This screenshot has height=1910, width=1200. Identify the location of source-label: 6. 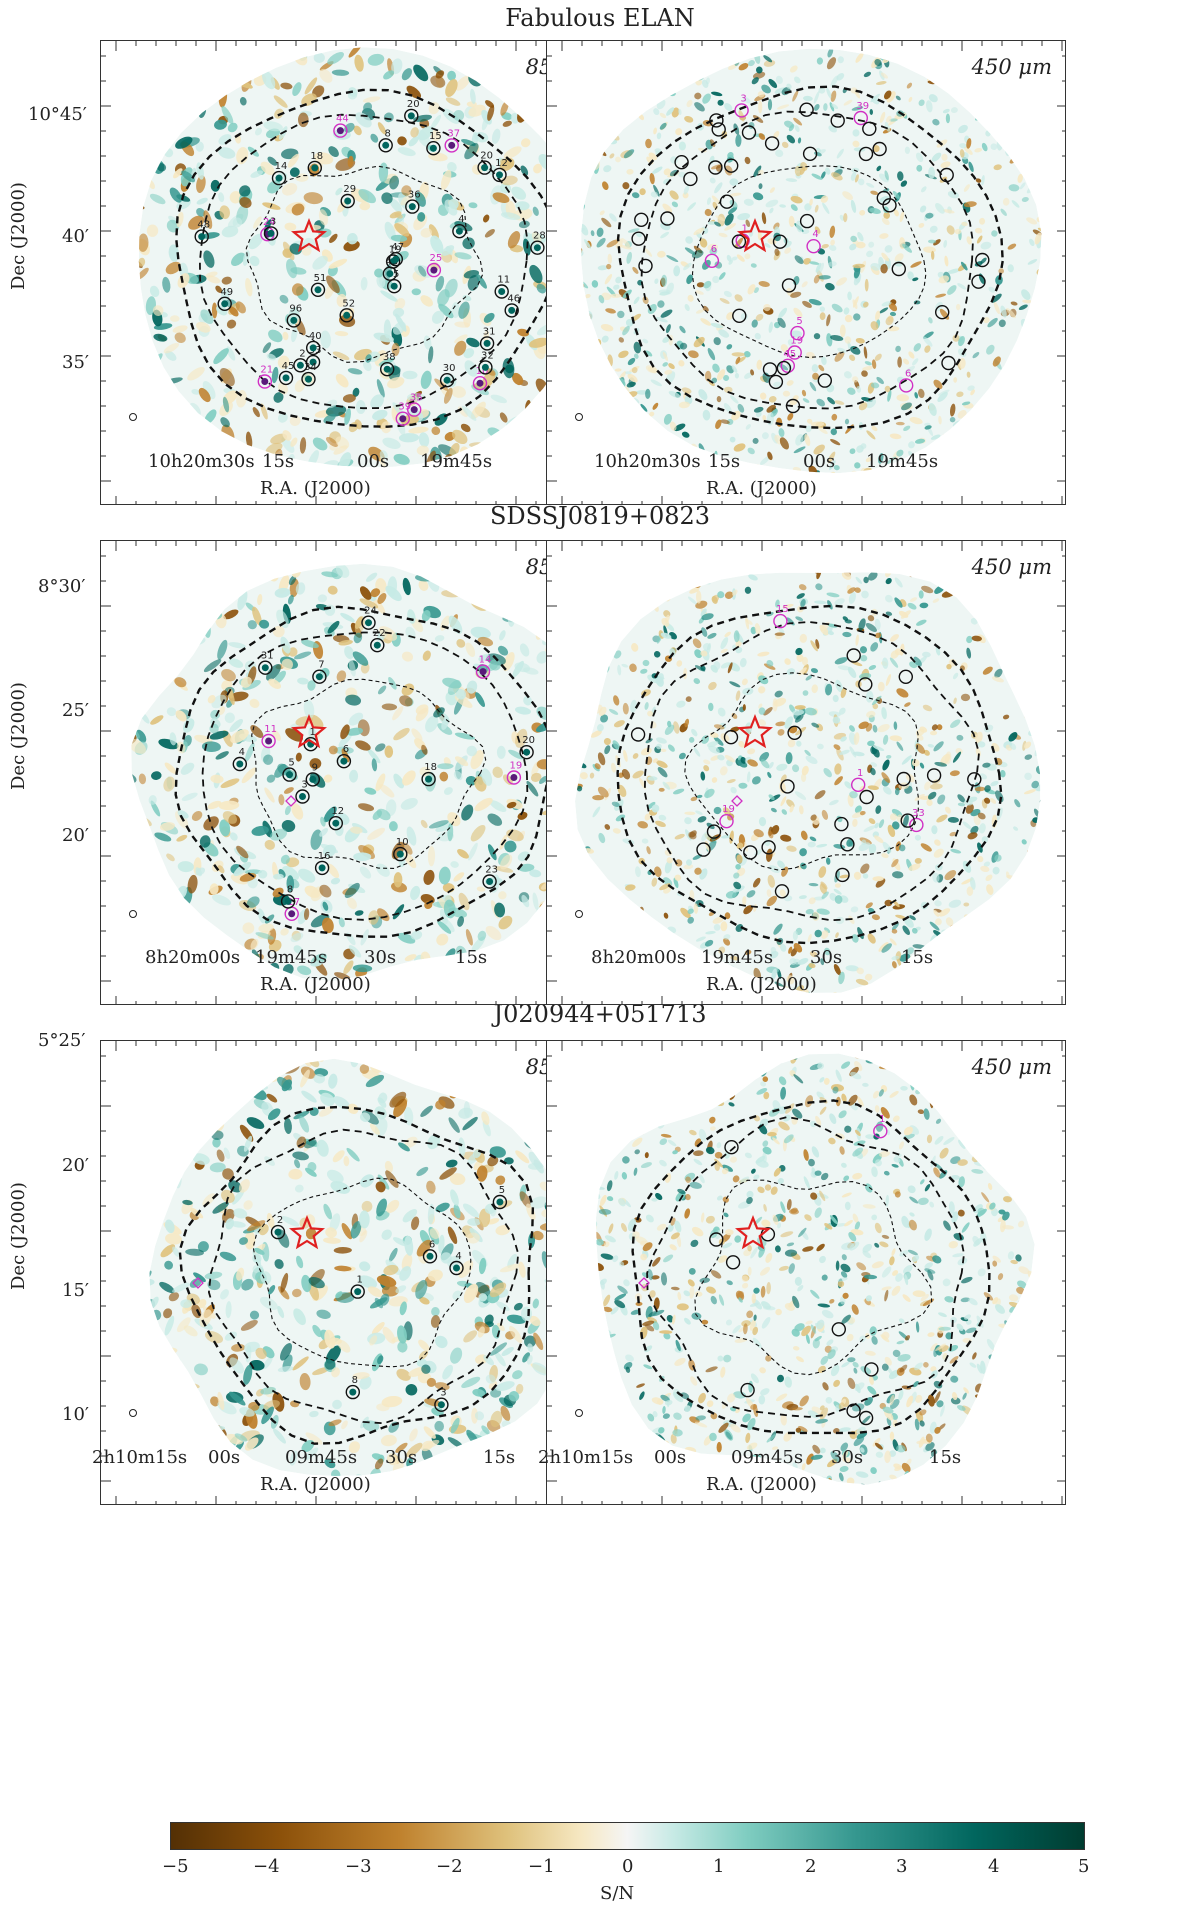
(714, 249).